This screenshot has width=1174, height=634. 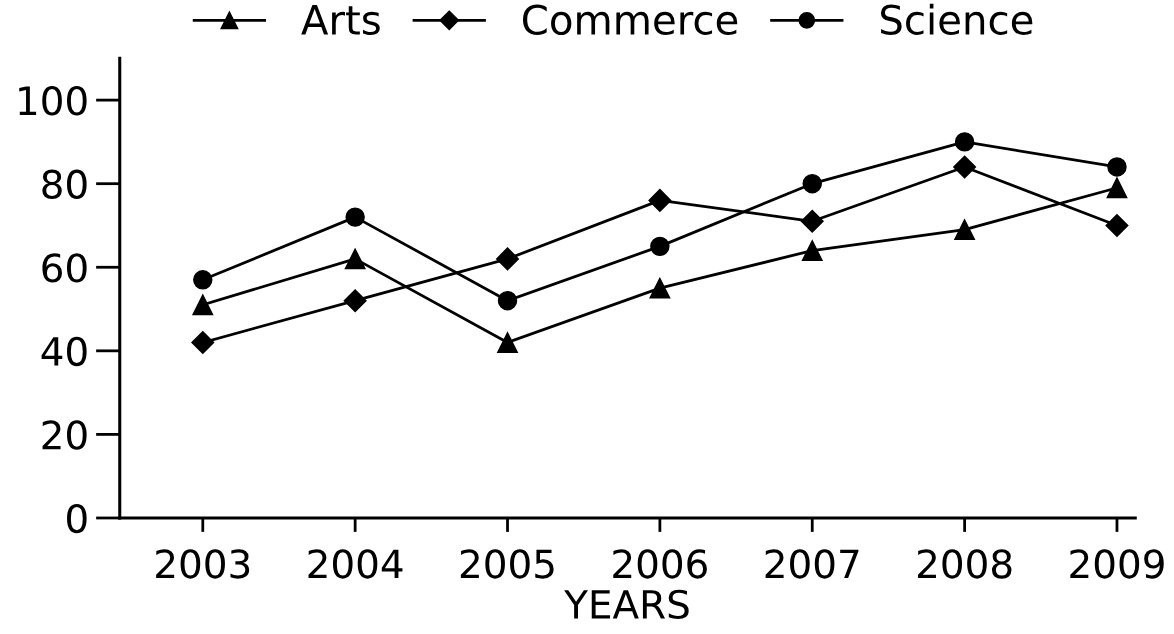 I want to click on legend-label: Commerce, so click(x=630, y=19).